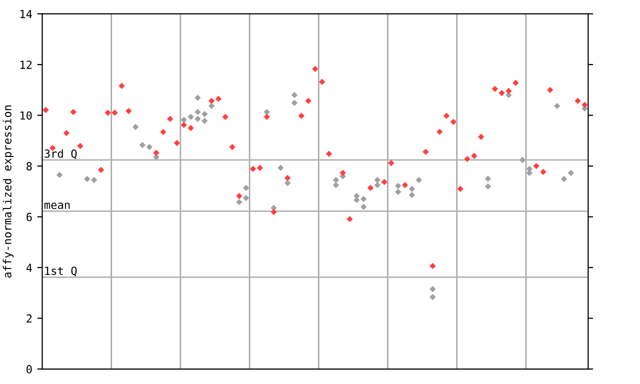 The width and height of the screenshot is (640, 384). Describe the element at coordinates (61, 271) in the screenshot. I see `ref-line-label: 1st Q` at that location.